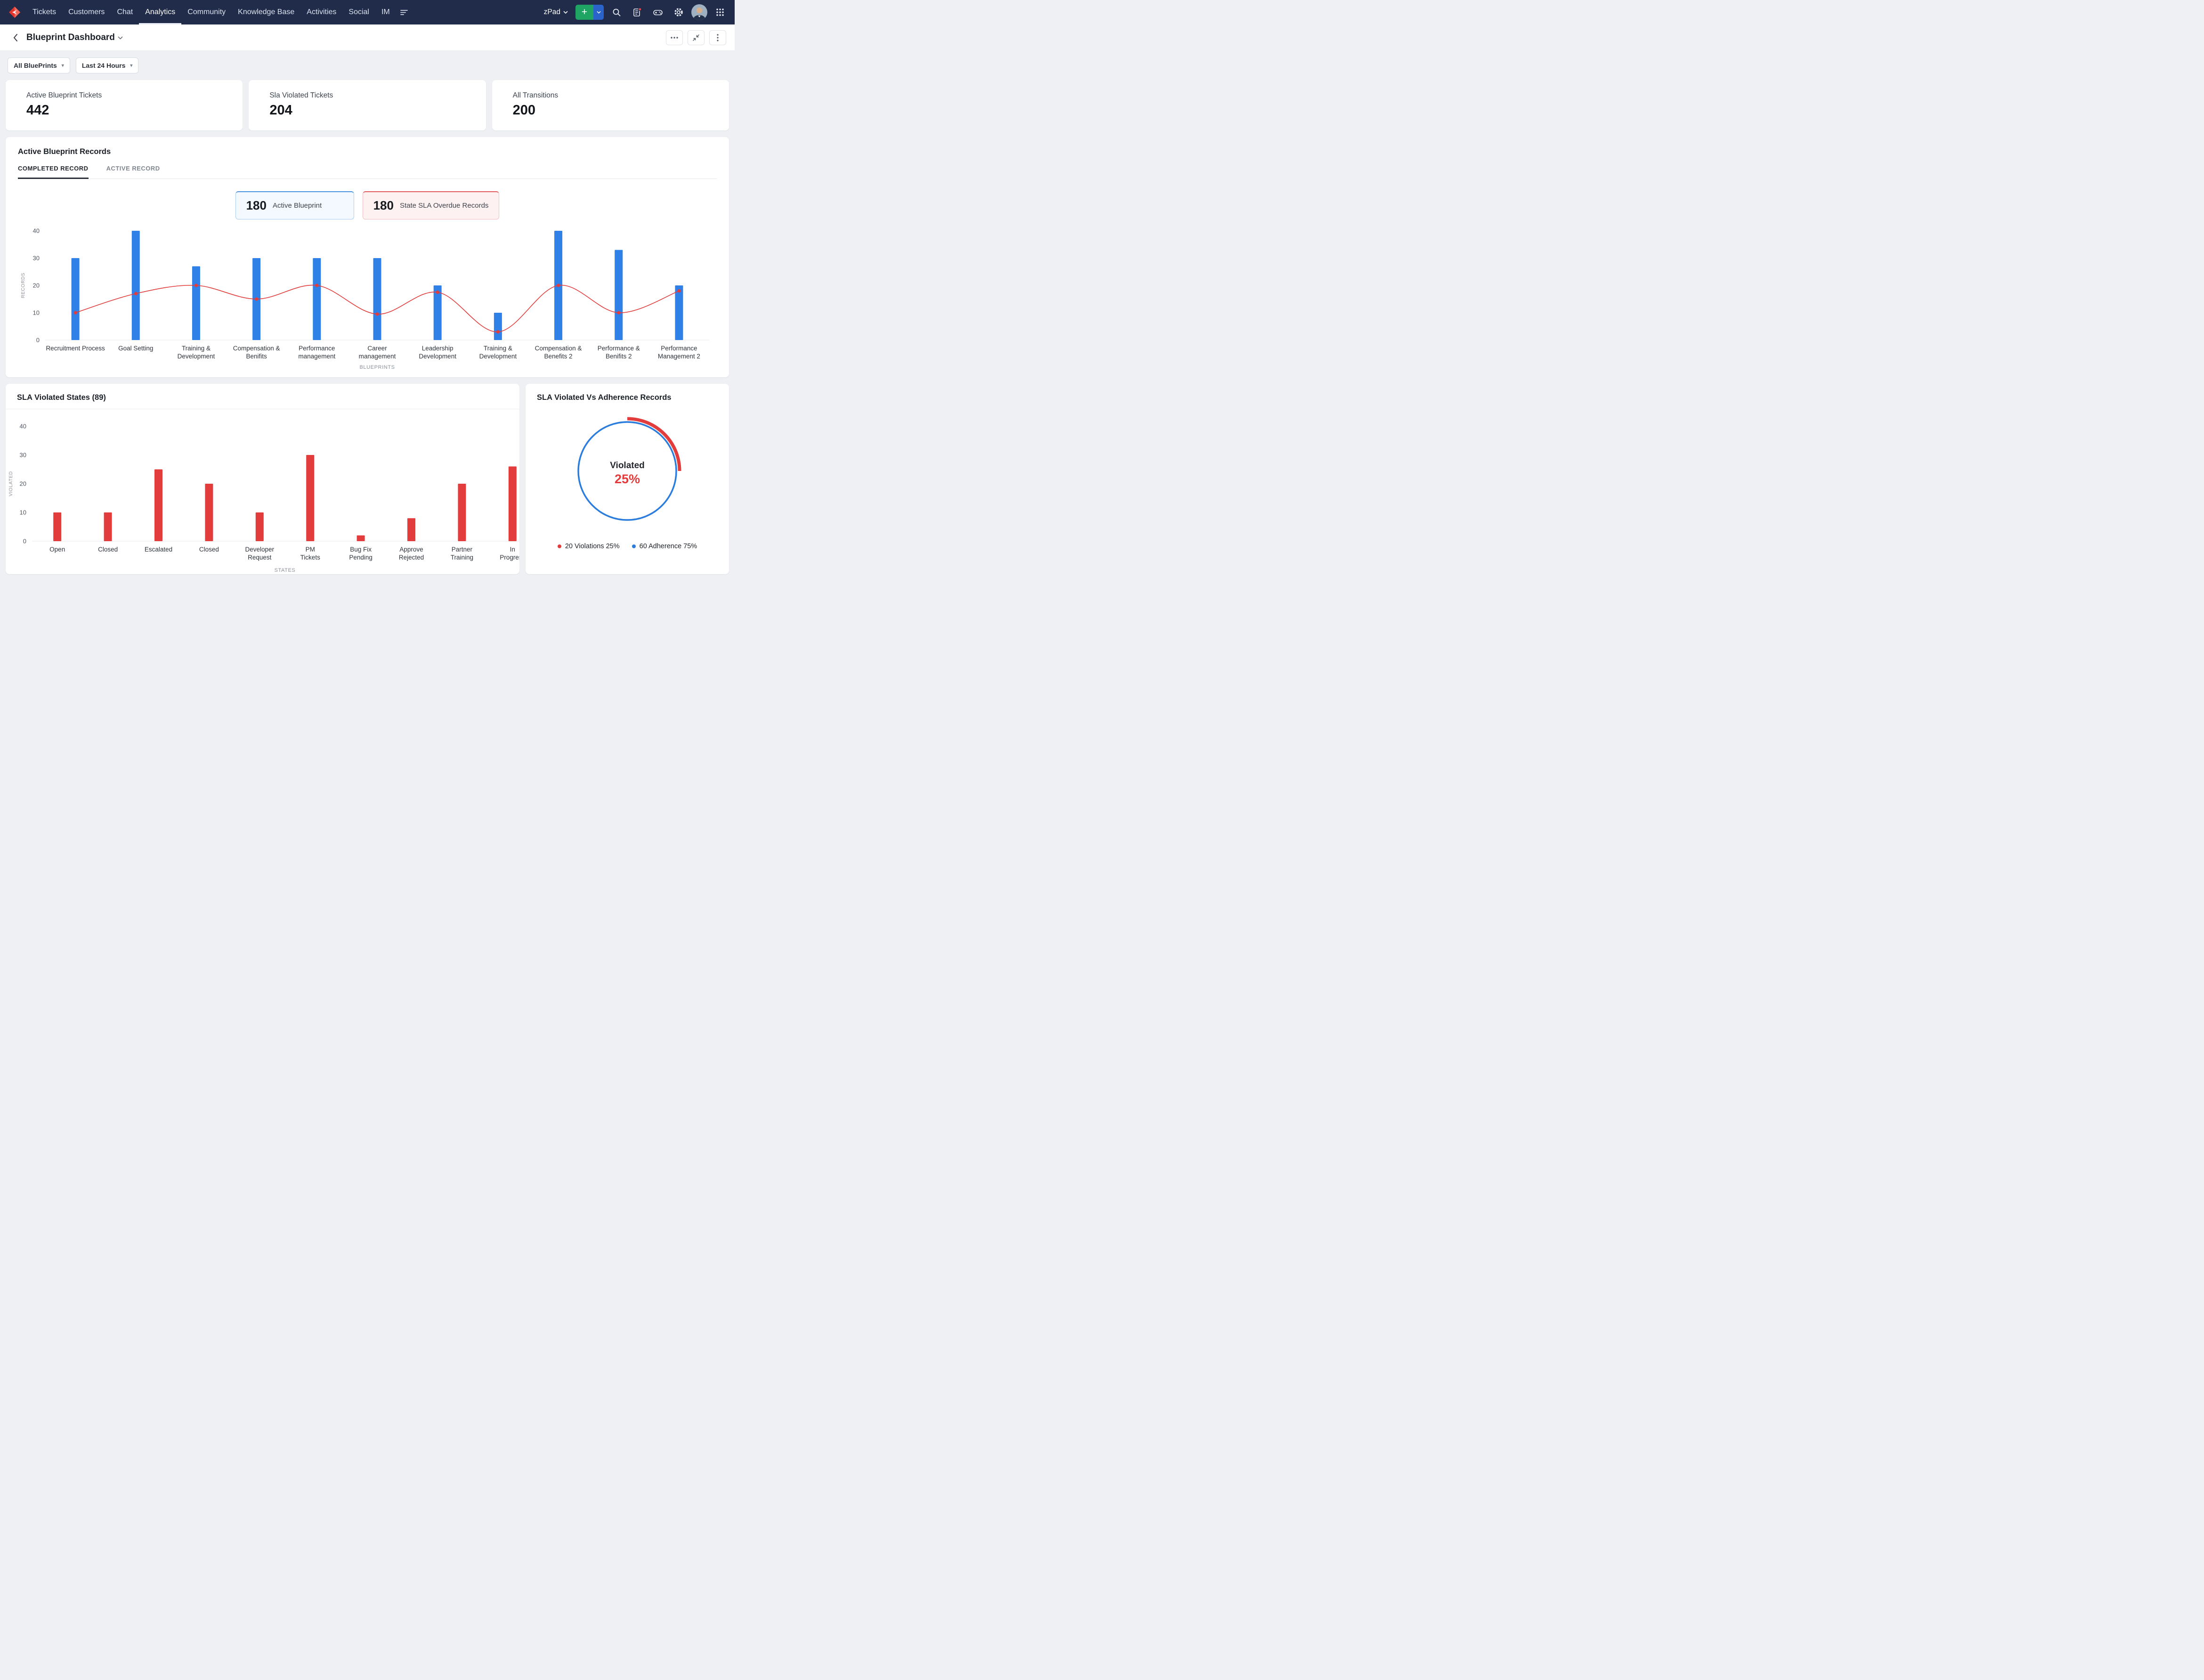 This screenshot has width=2204, height=1680. Describe the element at coordinates (619, 356) in the screenshot. I see `svg-text: Benifits 2` at that location.